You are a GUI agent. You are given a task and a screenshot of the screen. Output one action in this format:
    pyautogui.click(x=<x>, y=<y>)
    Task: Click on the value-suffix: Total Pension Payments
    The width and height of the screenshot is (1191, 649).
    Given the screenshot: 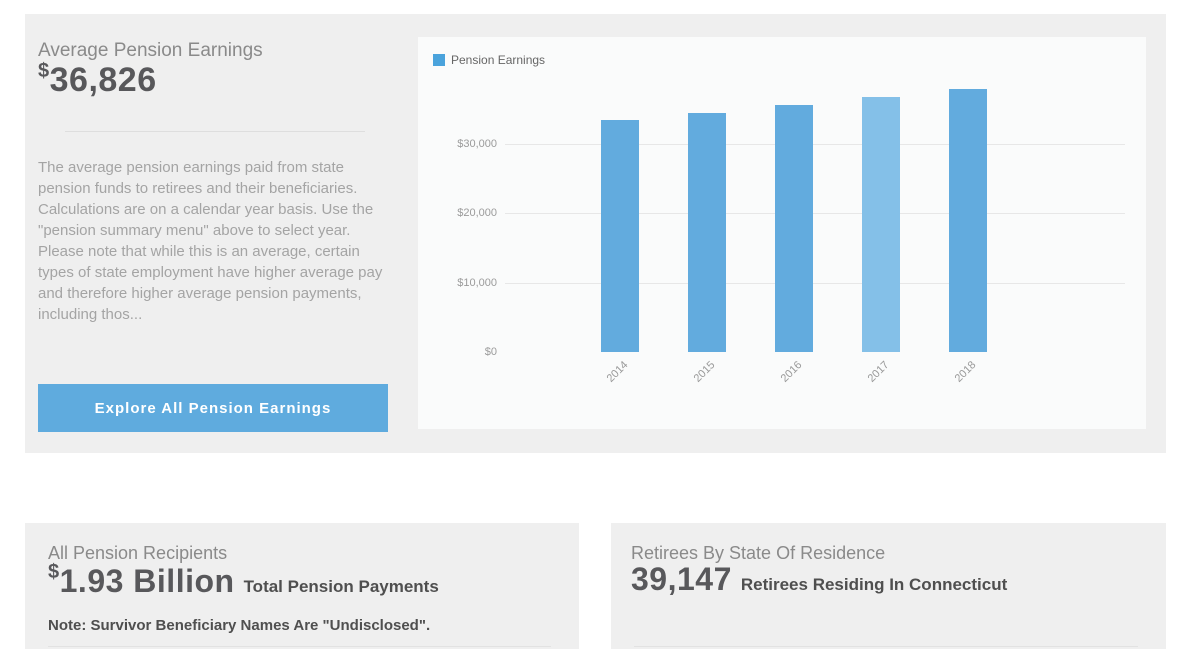 What is the action you would take?
    pyautogui.click(x=341, y=586)
    